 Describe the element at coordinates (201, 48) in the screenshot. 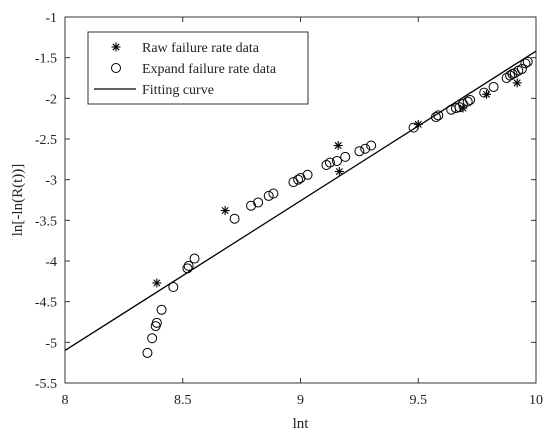

I see `legend-entry-label: Raw failure rate data` at that location.